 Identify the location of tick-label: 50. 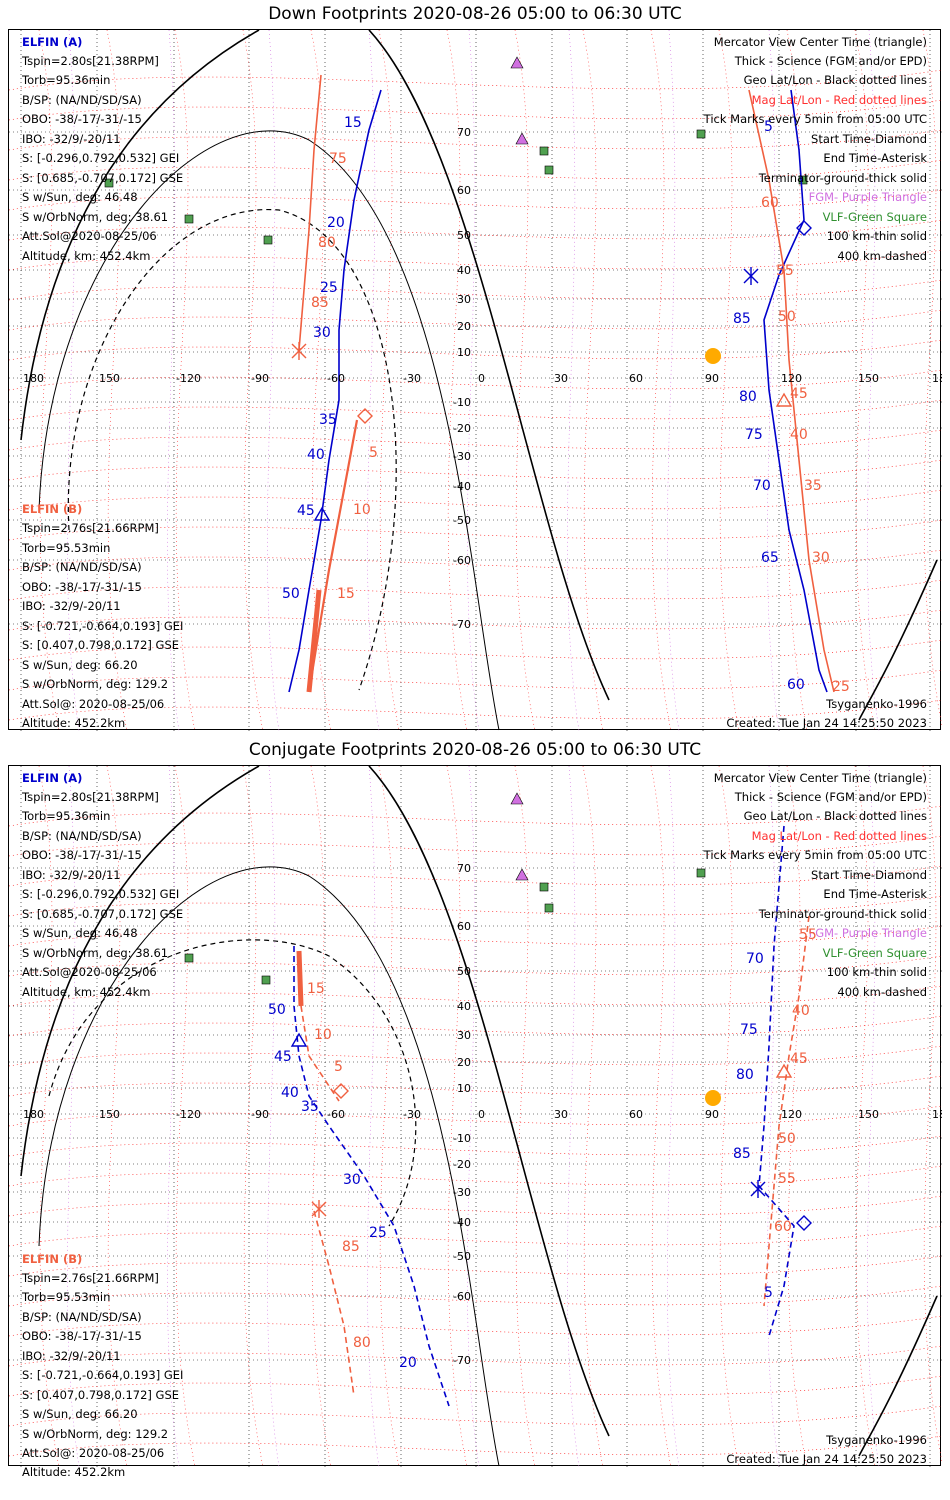
(787, 1139).